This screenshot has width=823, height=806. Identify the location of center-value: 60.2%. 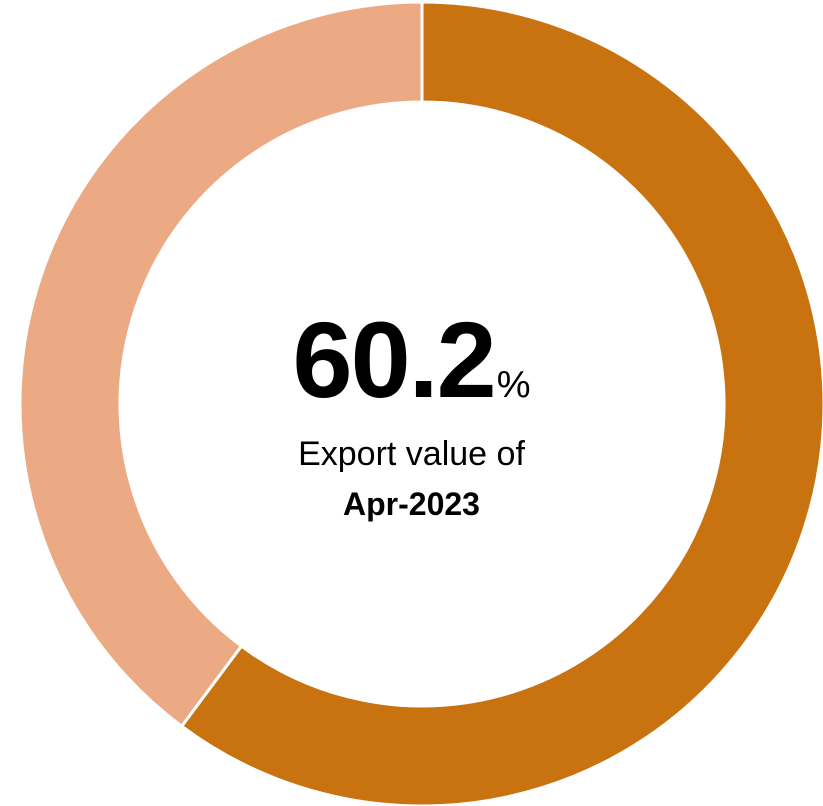
(411, 360).